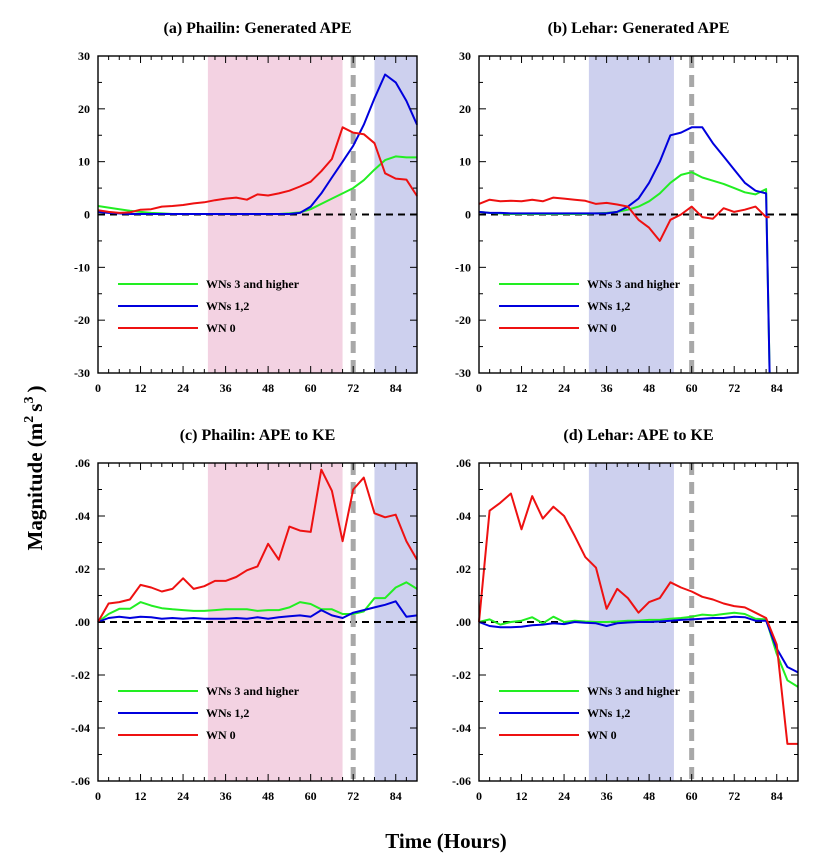 This screenshot has width=830, height=861. I want to click on panel-title: (d) Lehar: APE to KE, so click(638, 435).